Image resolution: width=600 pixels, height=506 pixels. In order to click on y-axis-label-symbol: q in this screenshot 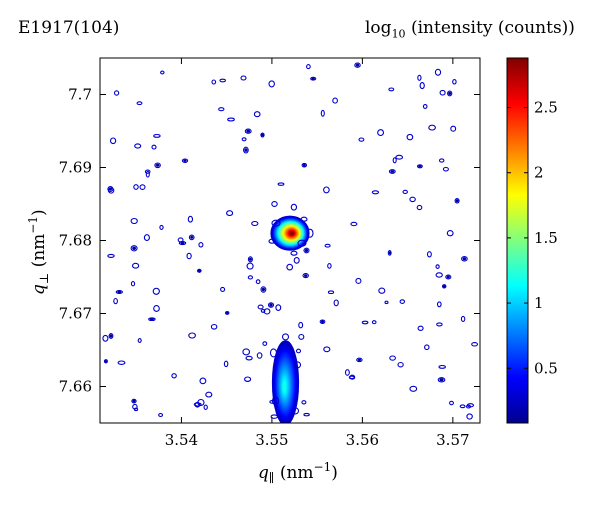, I will do `click(39, 289)`.